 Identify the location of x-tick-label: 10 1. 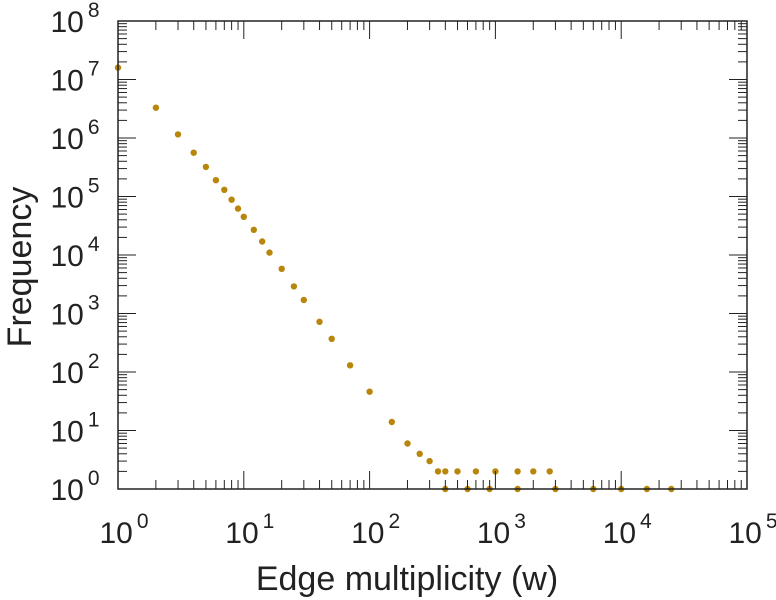
(249, 530).